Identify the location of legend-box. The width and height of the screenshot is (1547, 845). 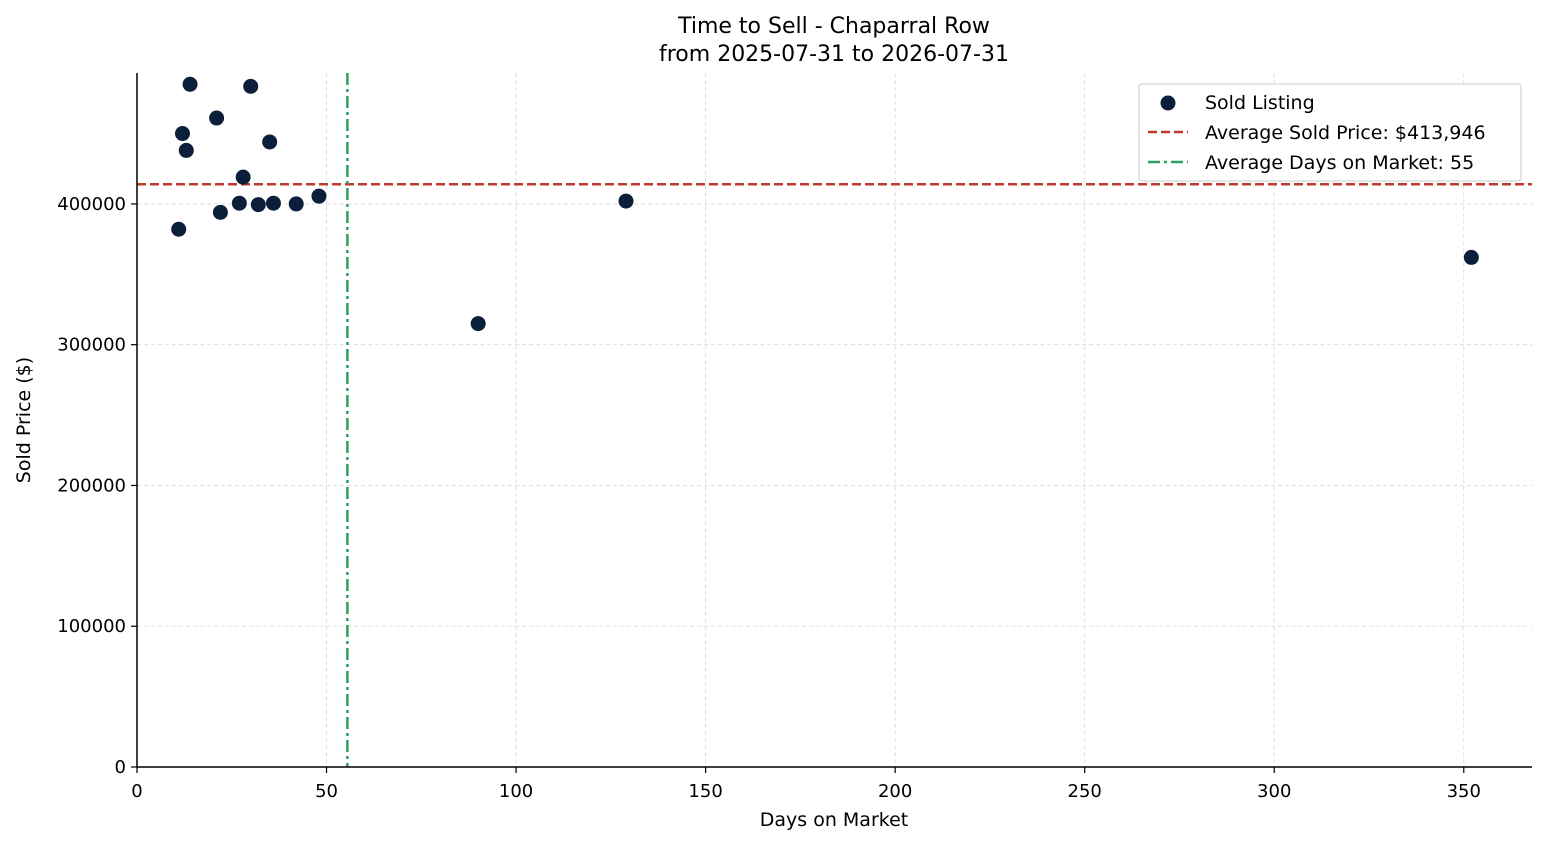
(1330, 132).